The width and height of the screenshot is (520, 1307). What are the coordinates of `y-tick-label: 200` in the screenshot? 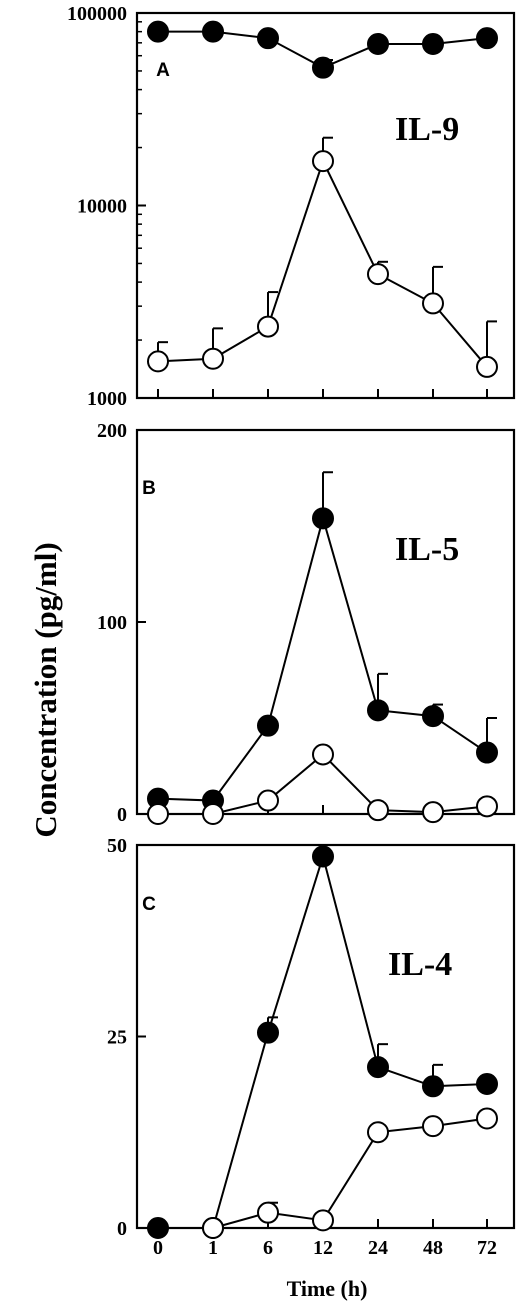 It's located at (112, 431).